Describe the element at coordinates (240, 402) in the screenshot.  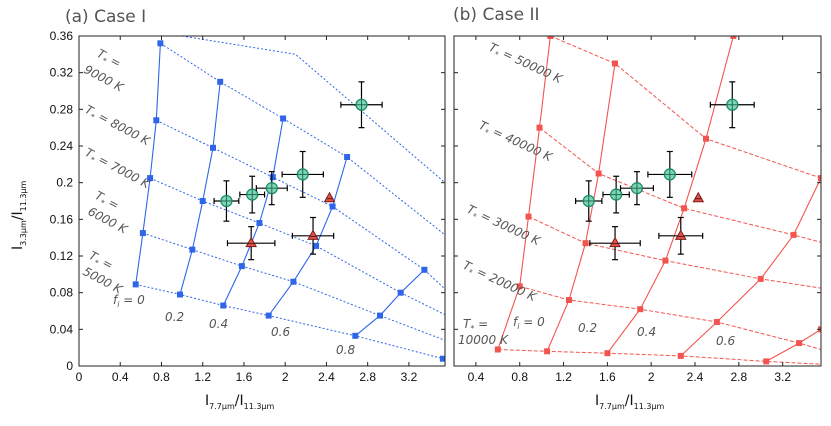
I see `panel-a-xlabel: I7.7μm/I11.3μm` at that location.